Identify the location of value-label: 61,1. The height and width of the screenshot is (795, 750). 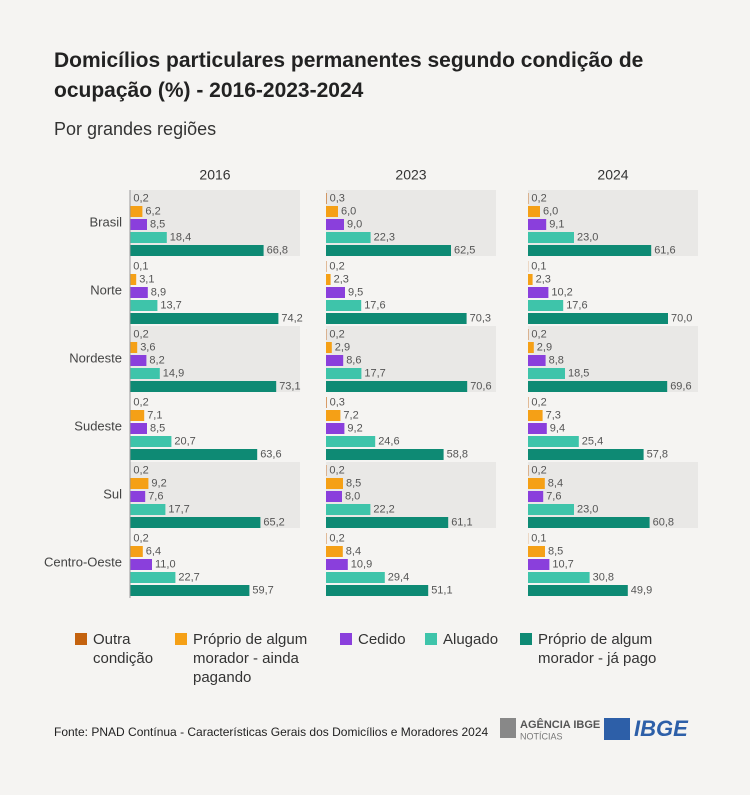
(461, 522).